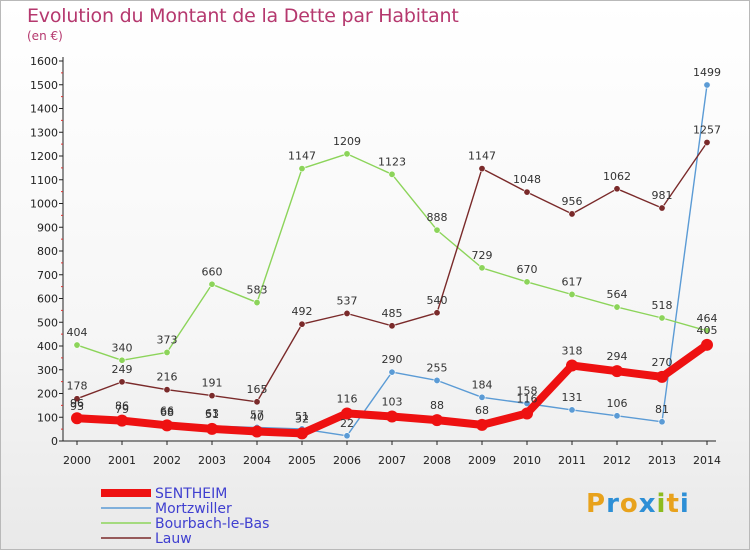 Image resolution: width=750 pixels, height=550 pixels. I want to click on data-label-sentheim: 270, so click(662, 362).